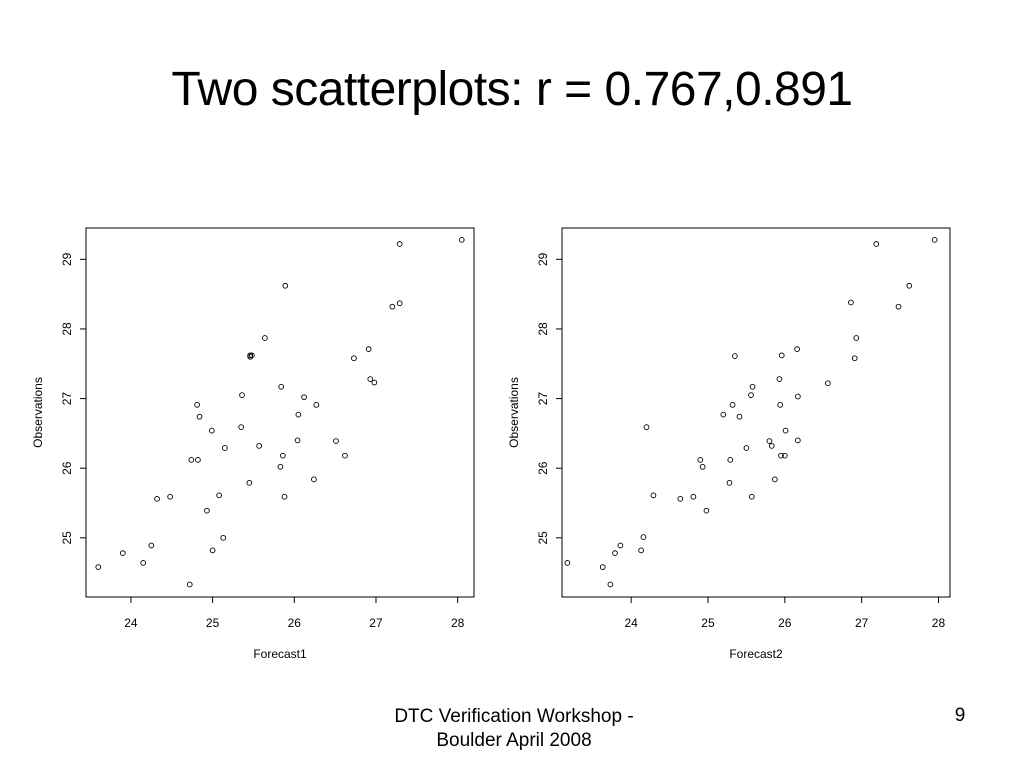 The width and height of the screenshot is (1024, 768). What do you see at coordinates (512, 89) in the screenshot?
I see `slide-title: Two scatterplots: r = 0.767,0.891` at bounding box center [512, 89].